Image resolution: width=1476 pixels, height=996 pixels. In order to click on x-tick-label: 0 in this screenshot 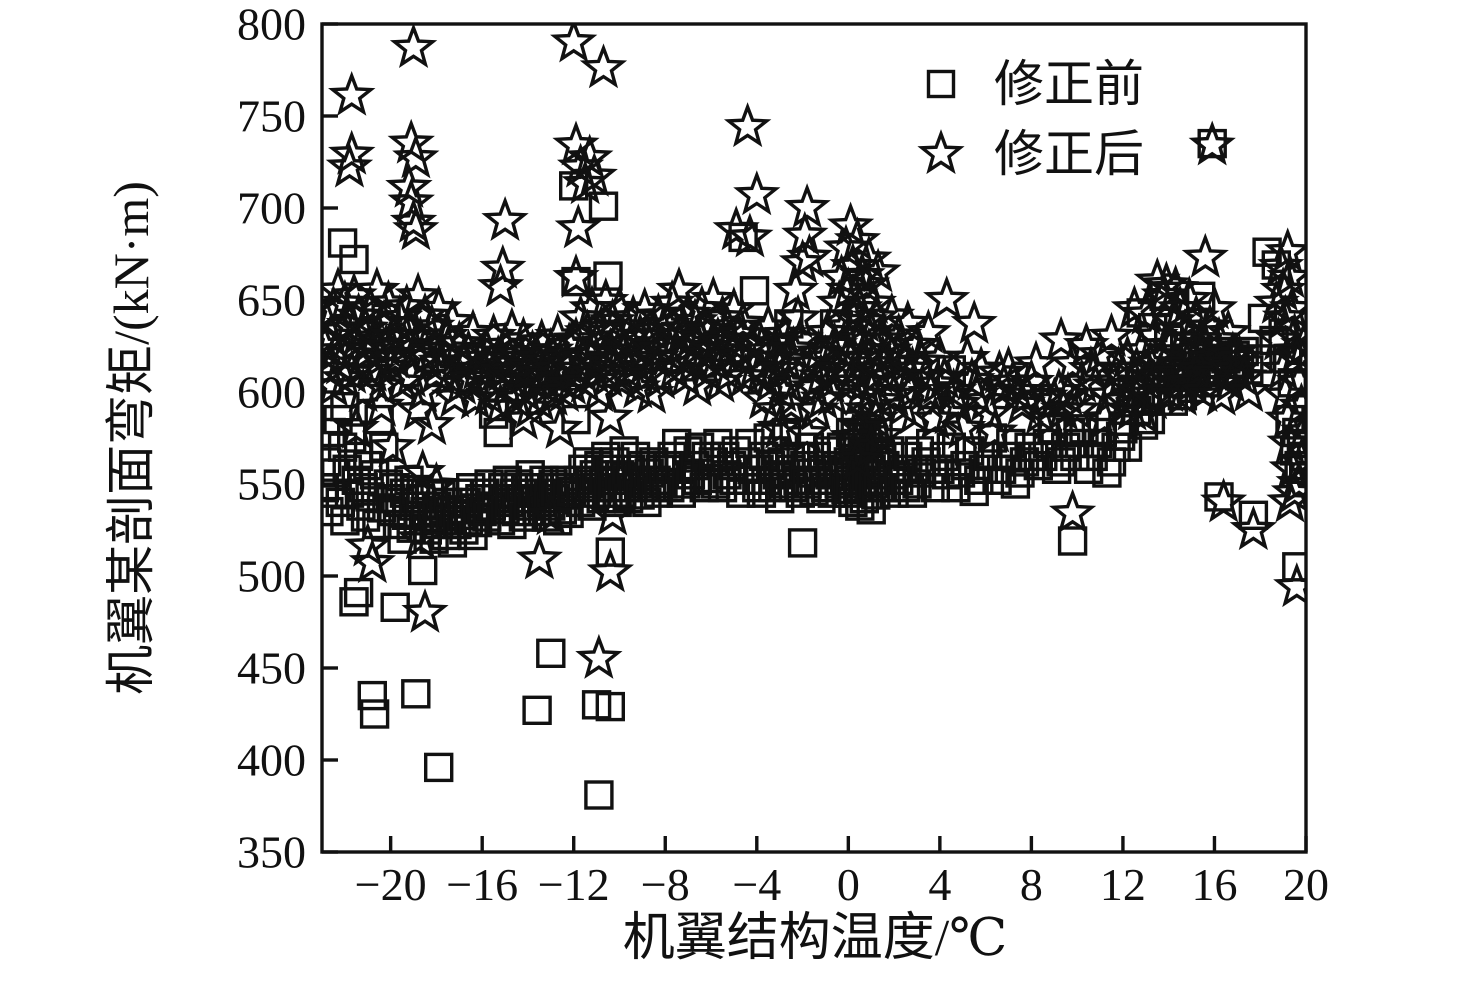, I will do `click(848, 884)`.